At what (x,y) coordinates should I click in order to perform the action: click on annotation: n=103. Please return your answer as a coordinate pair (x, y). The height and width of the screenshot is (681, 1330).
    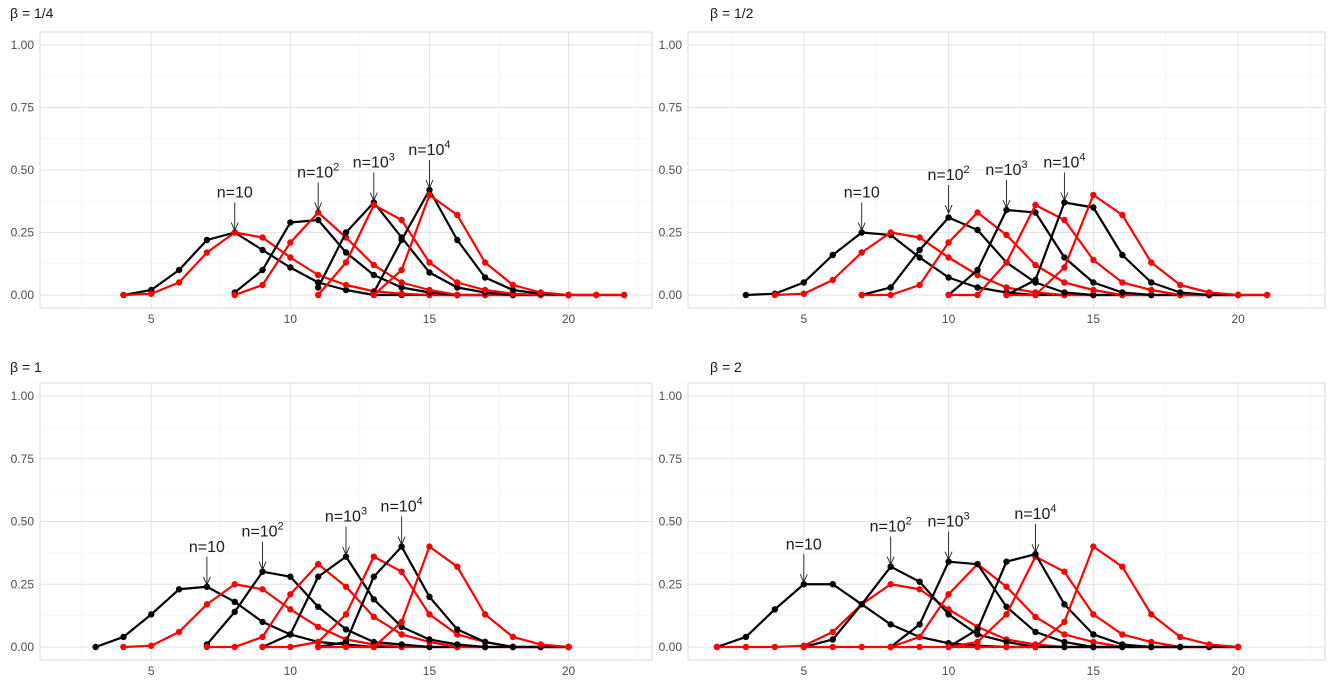
    Looking at the image, I should click on (374, 177).